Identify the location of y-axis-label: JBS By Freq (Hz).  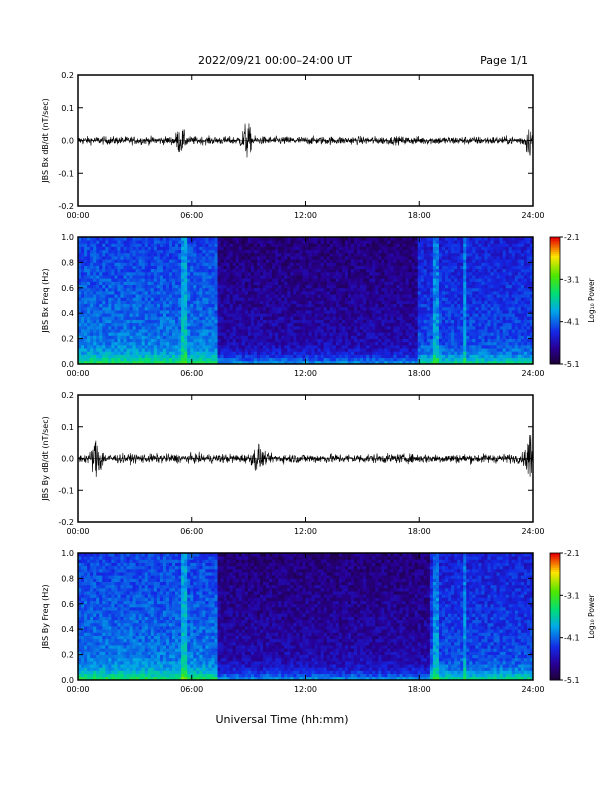
(45, 616).